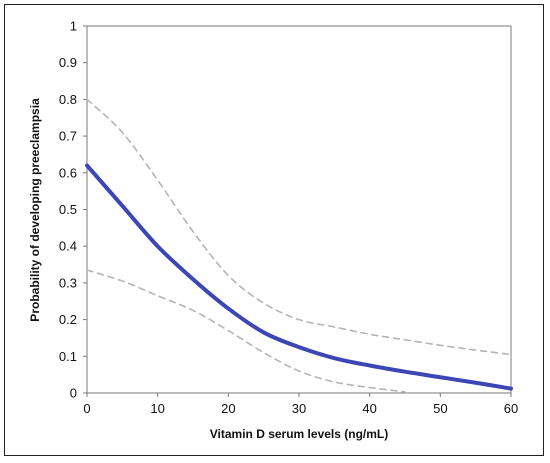 This screenshot has width=550, height=463. What do you see at coordinates (68, 62) in the screenshot?
I see `y-tick-label: 0.9` at bounding box center [68, 62].